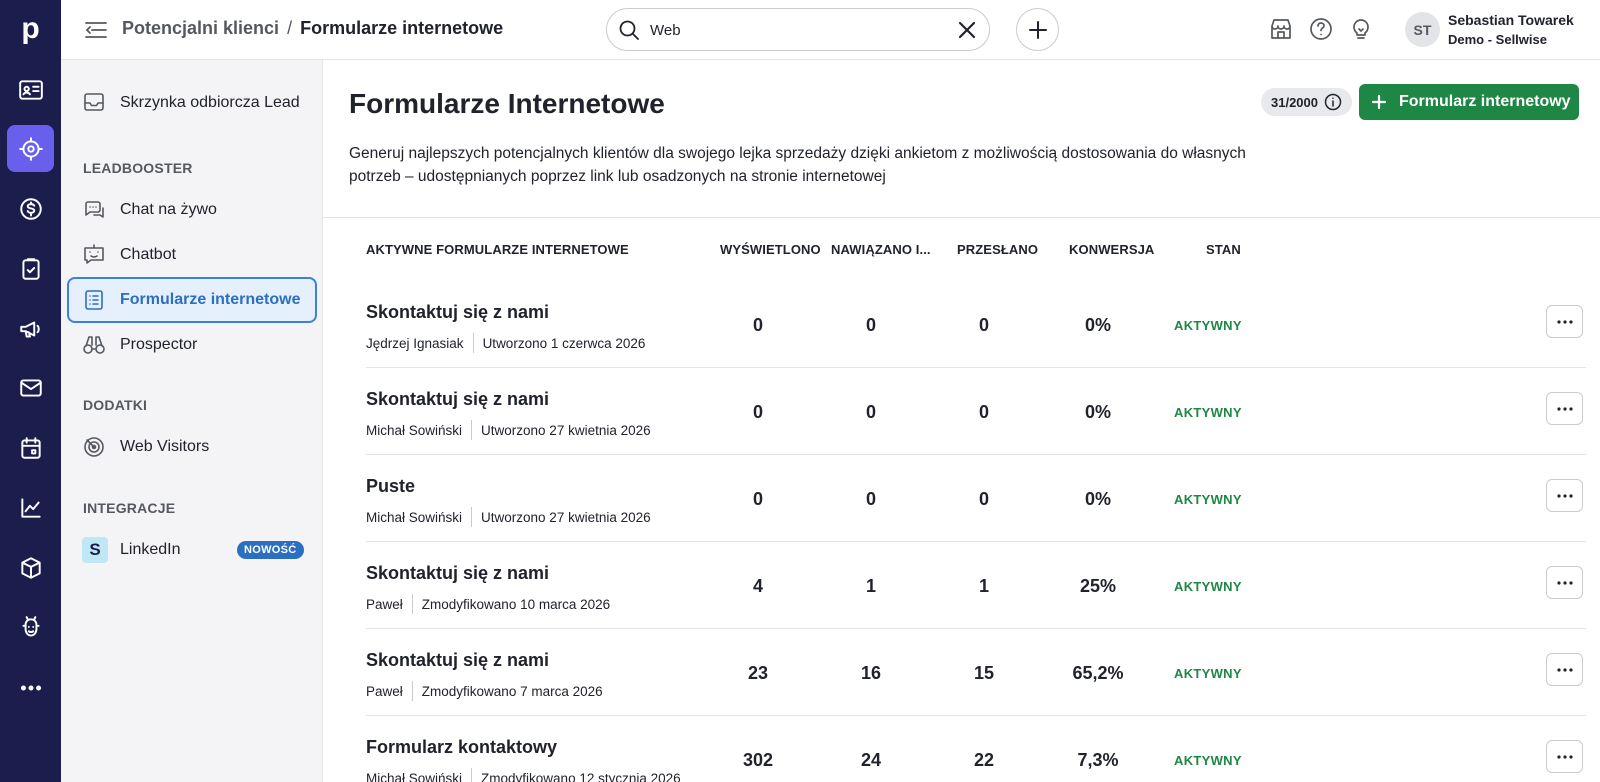 The width and height of the screenshot is (1600, 782). I want to click on form-meta: Paweł Zmodyfikowano 10 marca 2026, so click(488, 604).